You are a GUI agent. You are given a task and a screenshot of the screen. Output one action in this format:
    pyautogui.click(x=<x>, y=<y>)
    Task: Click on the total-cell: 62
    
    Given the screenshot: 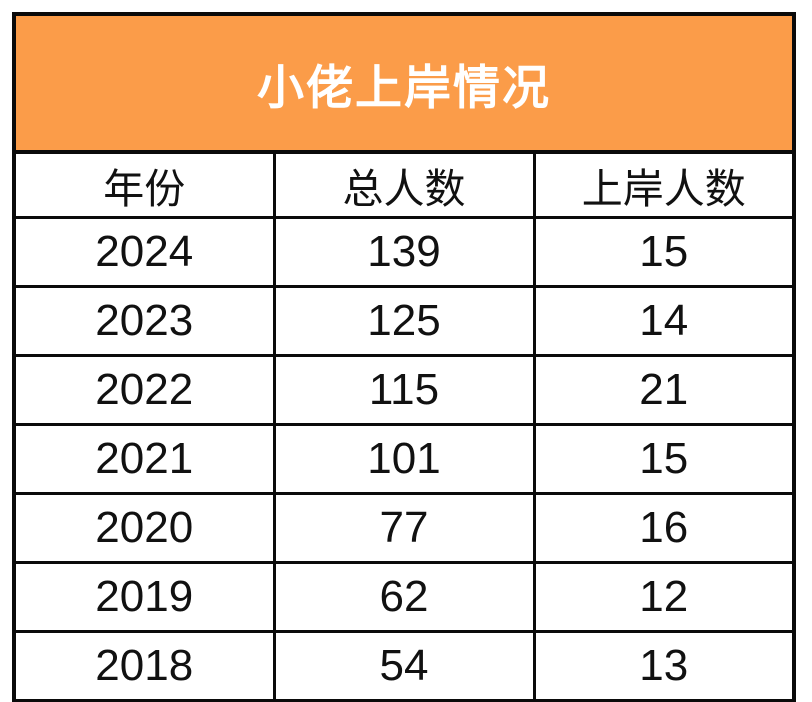 What is the action you would take?
    pyautogui.click(x=404, y=597)
    